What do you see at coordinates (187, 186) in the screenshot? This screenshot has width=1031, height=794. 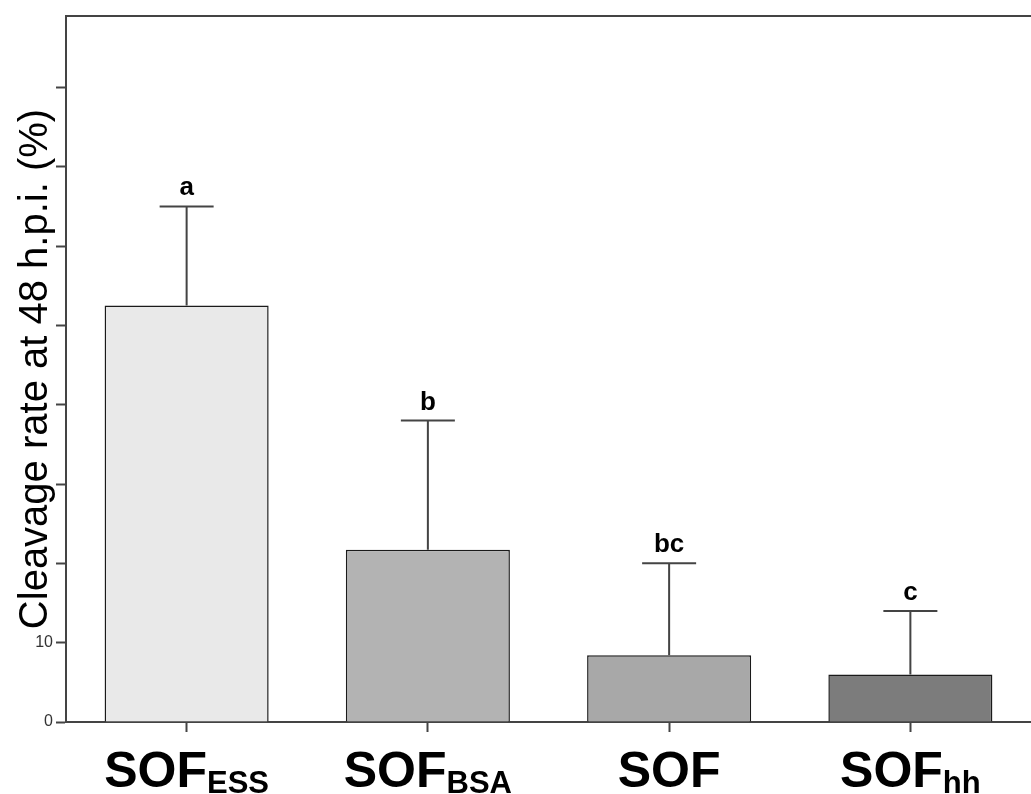 I see `annotation: a` at bounding box center [187, 186].